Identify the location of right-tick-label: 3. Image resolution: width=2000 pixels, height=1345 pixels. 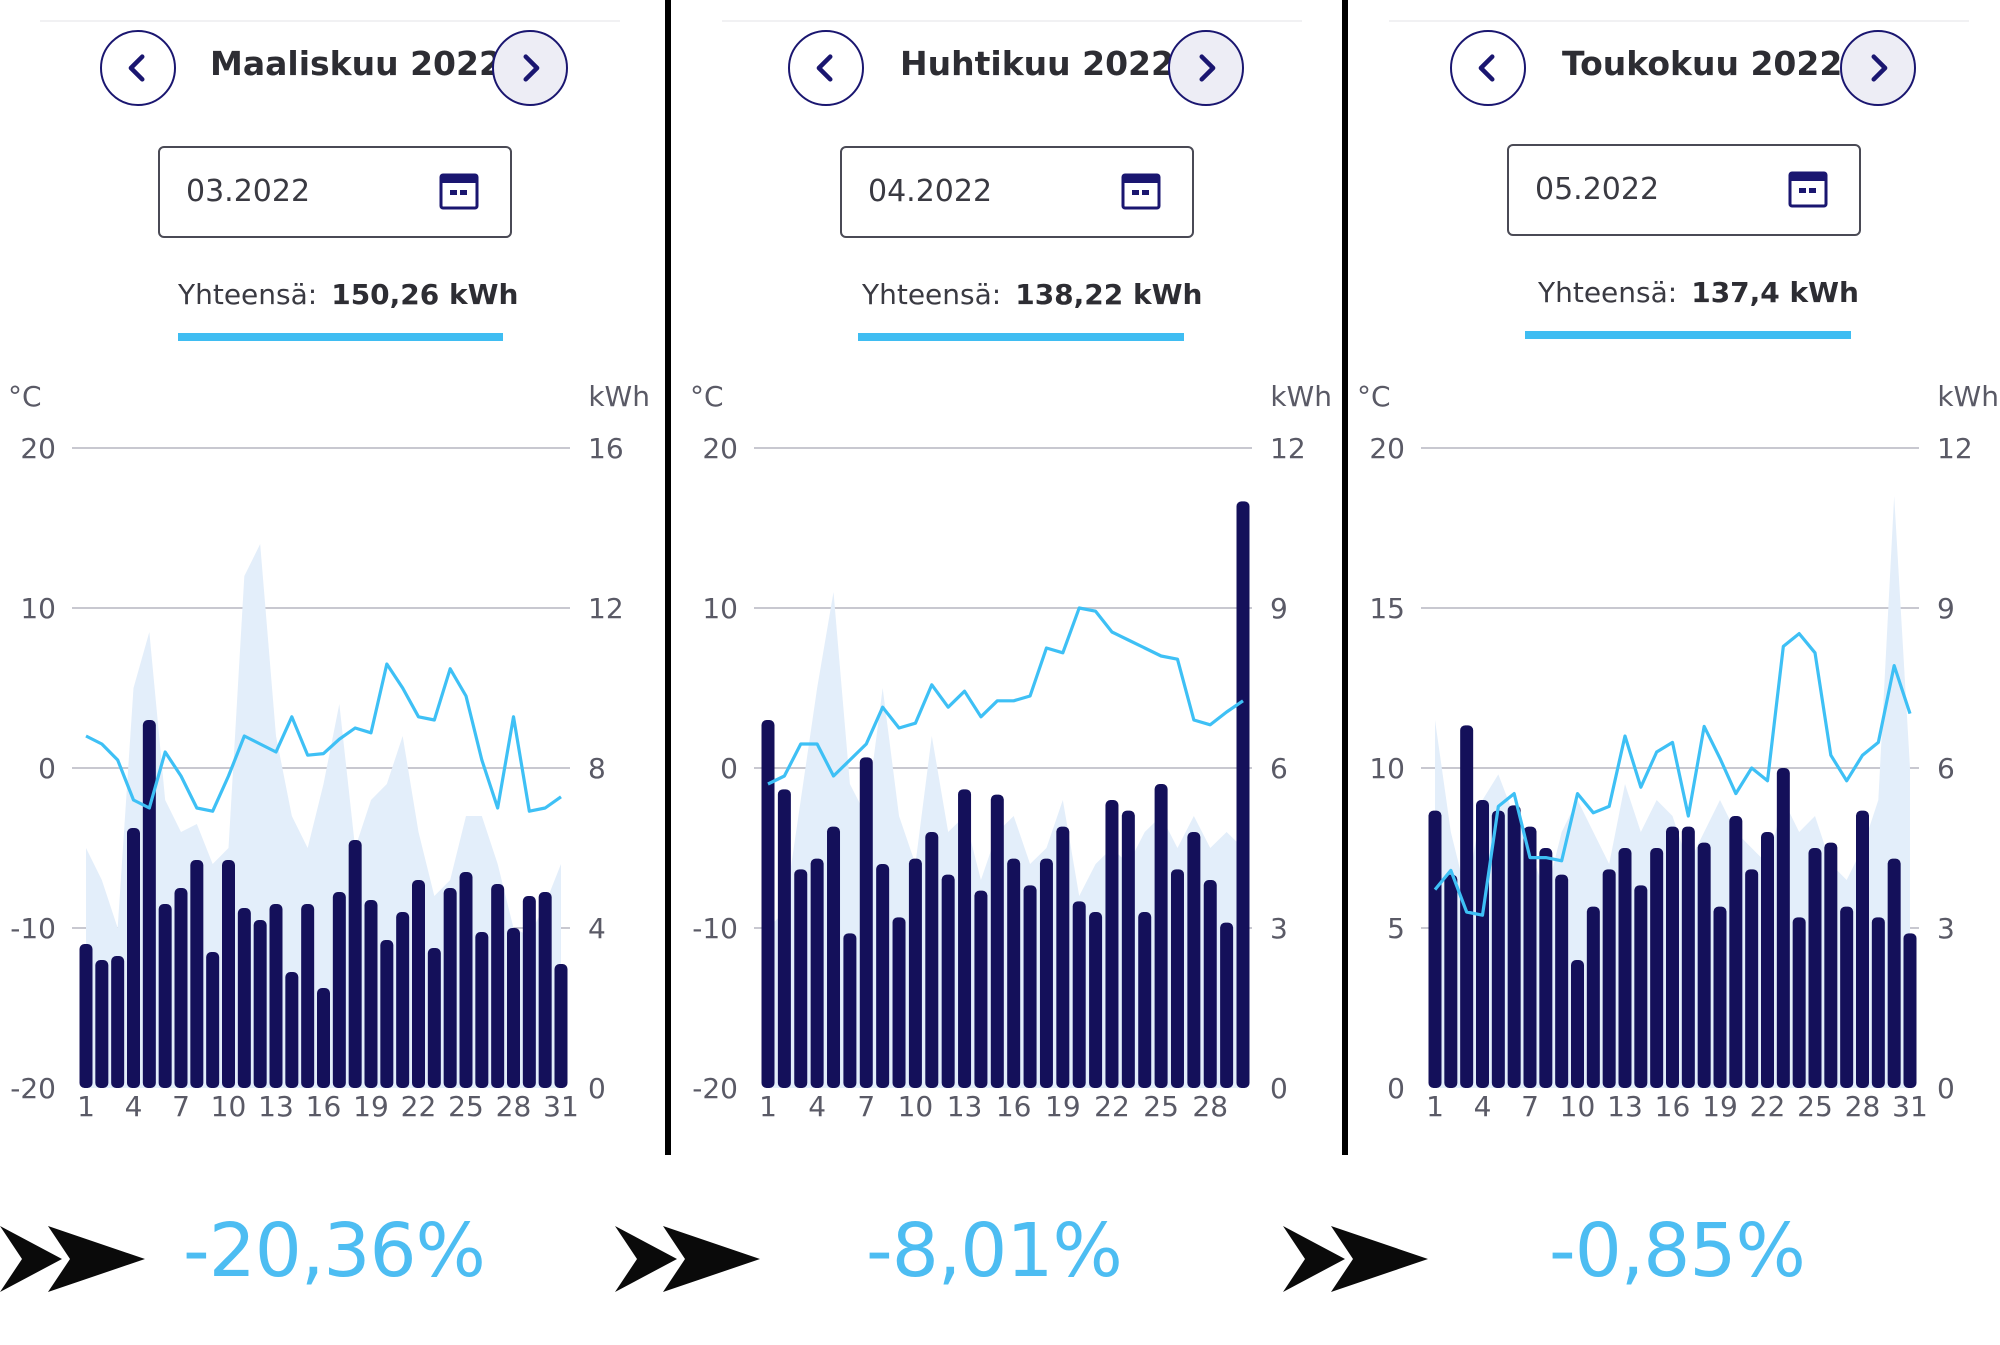
(1946, 928).